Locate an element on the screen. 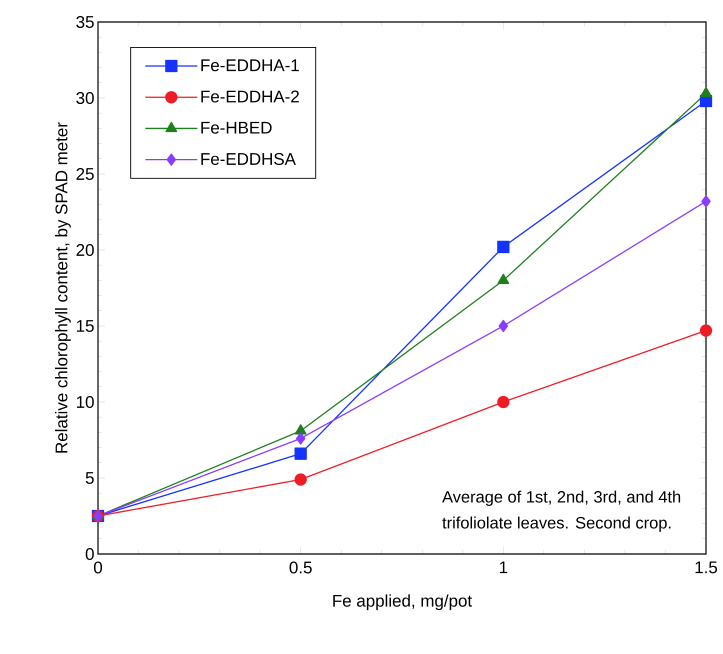 The width and height of the screenshot is (723, 654). y-tick-label: 0 is located at coordinates (90, 554).